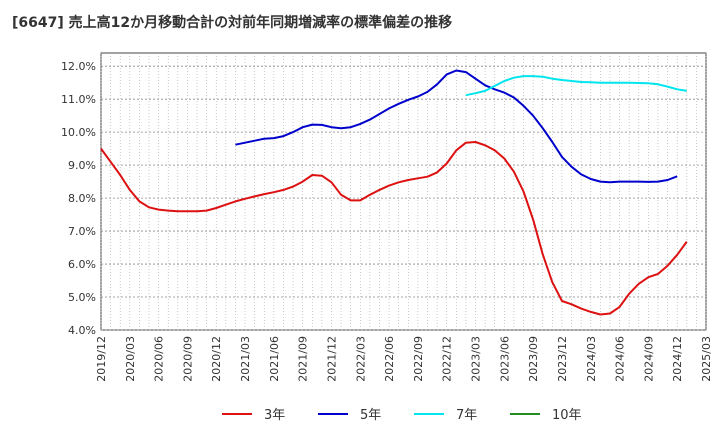  I want to click on legend-label-0: 3年, so click(274, 415).